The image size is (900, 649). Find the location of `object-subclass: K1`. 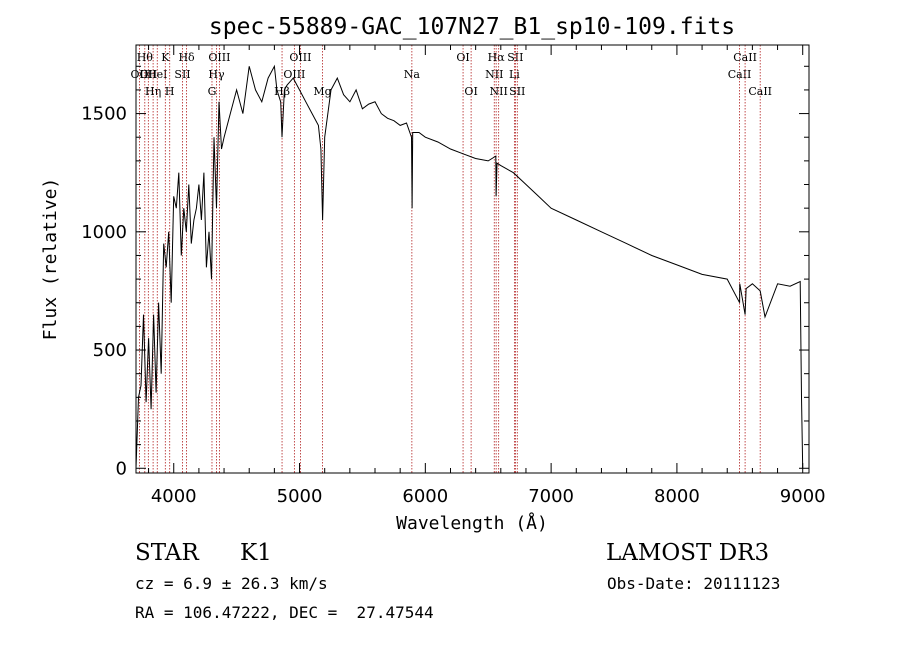

object-subclass: K1 is located at coordinates (256, 553).